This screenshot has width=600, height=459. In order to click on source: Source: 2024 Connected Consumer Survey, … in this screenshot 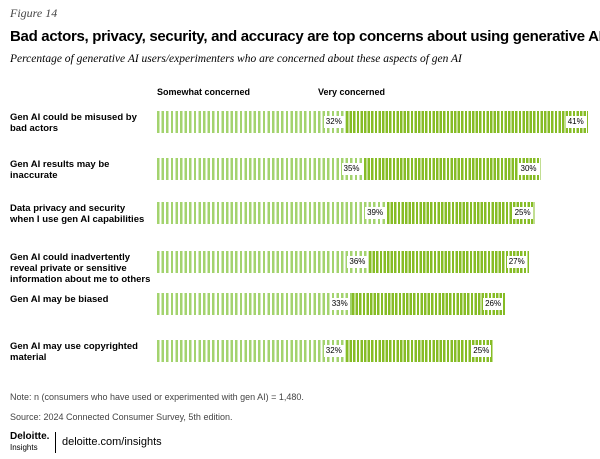, I will do `click(121, 417)`.